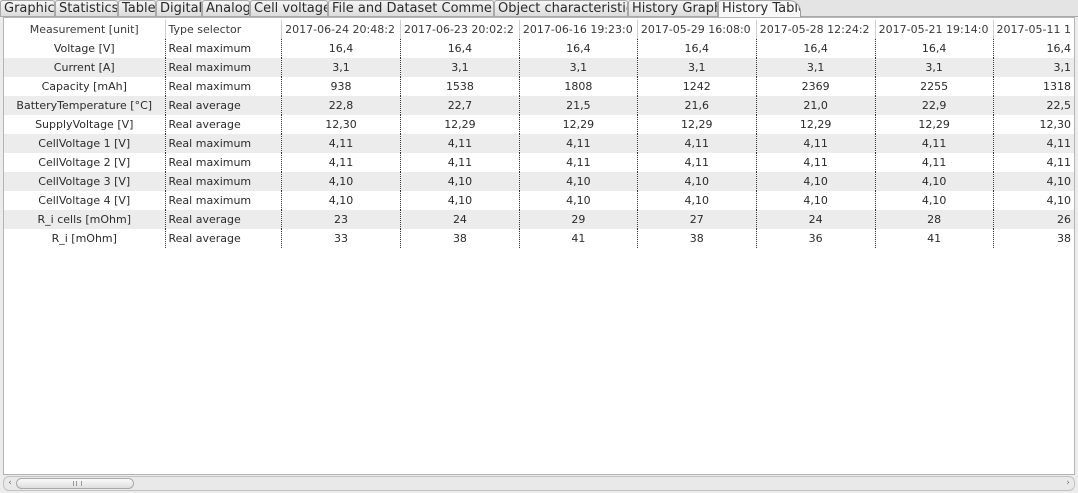  Describe the element at coordinates (10, 483) in the screenshot. I see `scroll-left-icon: ‹` at that location.